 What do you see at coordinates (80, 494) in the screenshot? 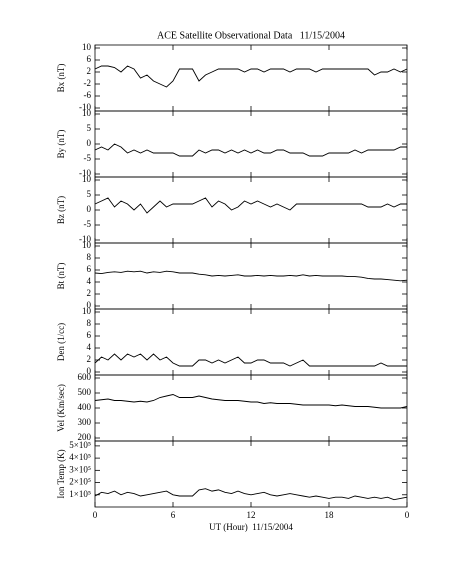
I see `y-tick-label: 1×10⁵` at bounding box center [80, 494].